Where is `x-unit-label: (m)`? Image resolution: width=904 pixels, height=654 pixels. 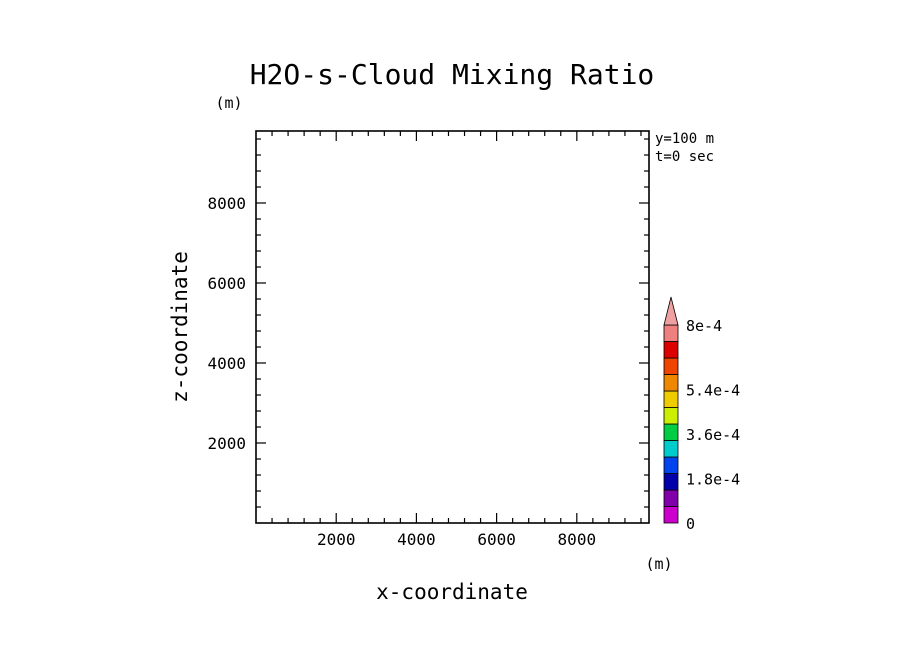 x-unit-label: (m) is located at coordinates (658, 564).